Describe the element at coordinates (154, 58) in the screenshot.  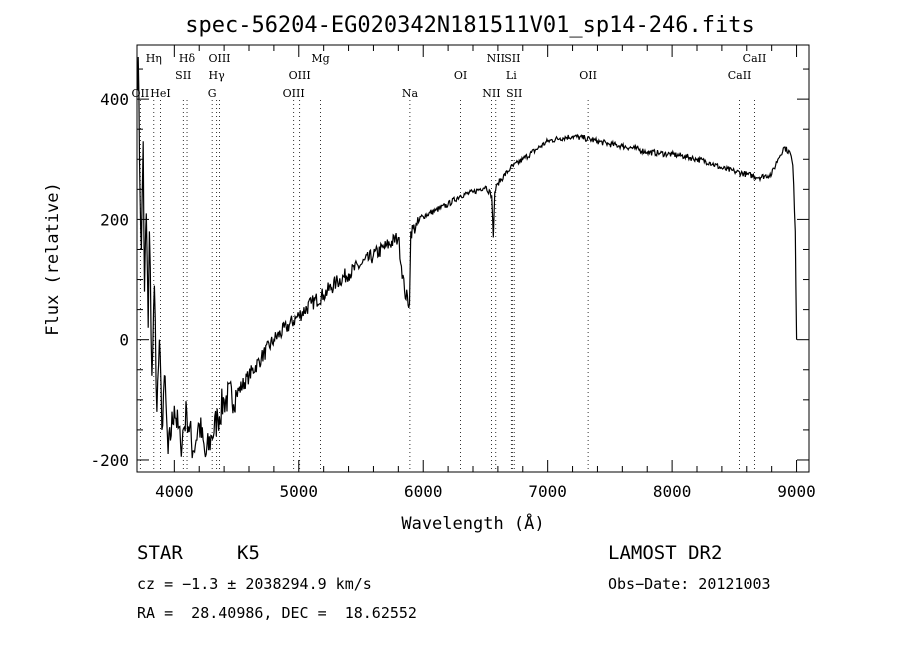
I see `spectral-line-label: Hη` at that location.